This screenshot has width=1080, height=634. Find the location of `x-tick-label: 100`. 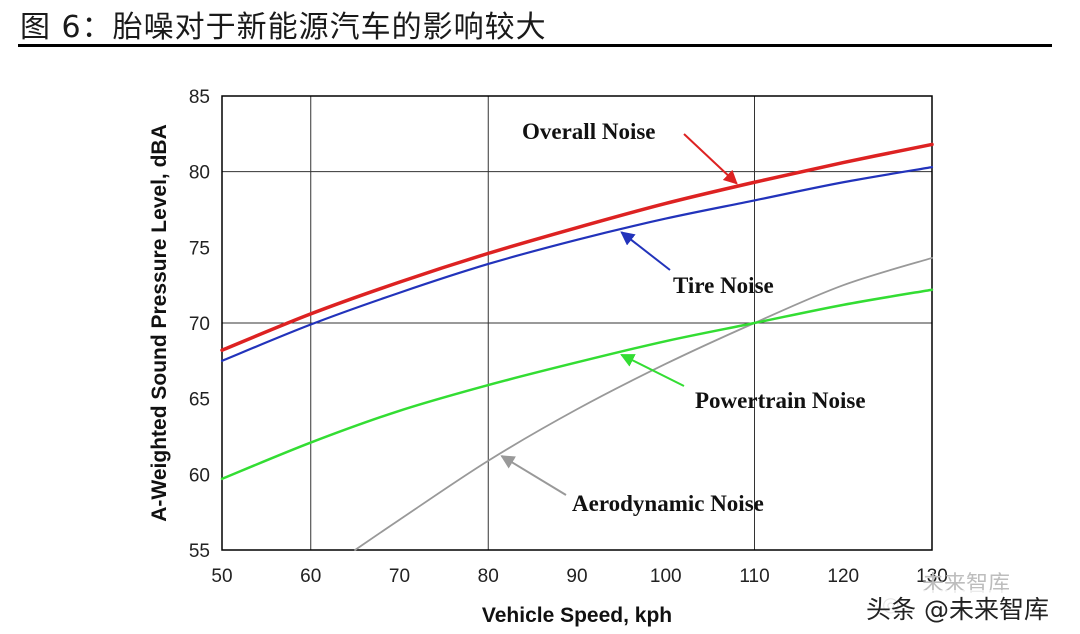

x-tick-label: 100 is located at coordinates (666, 576).